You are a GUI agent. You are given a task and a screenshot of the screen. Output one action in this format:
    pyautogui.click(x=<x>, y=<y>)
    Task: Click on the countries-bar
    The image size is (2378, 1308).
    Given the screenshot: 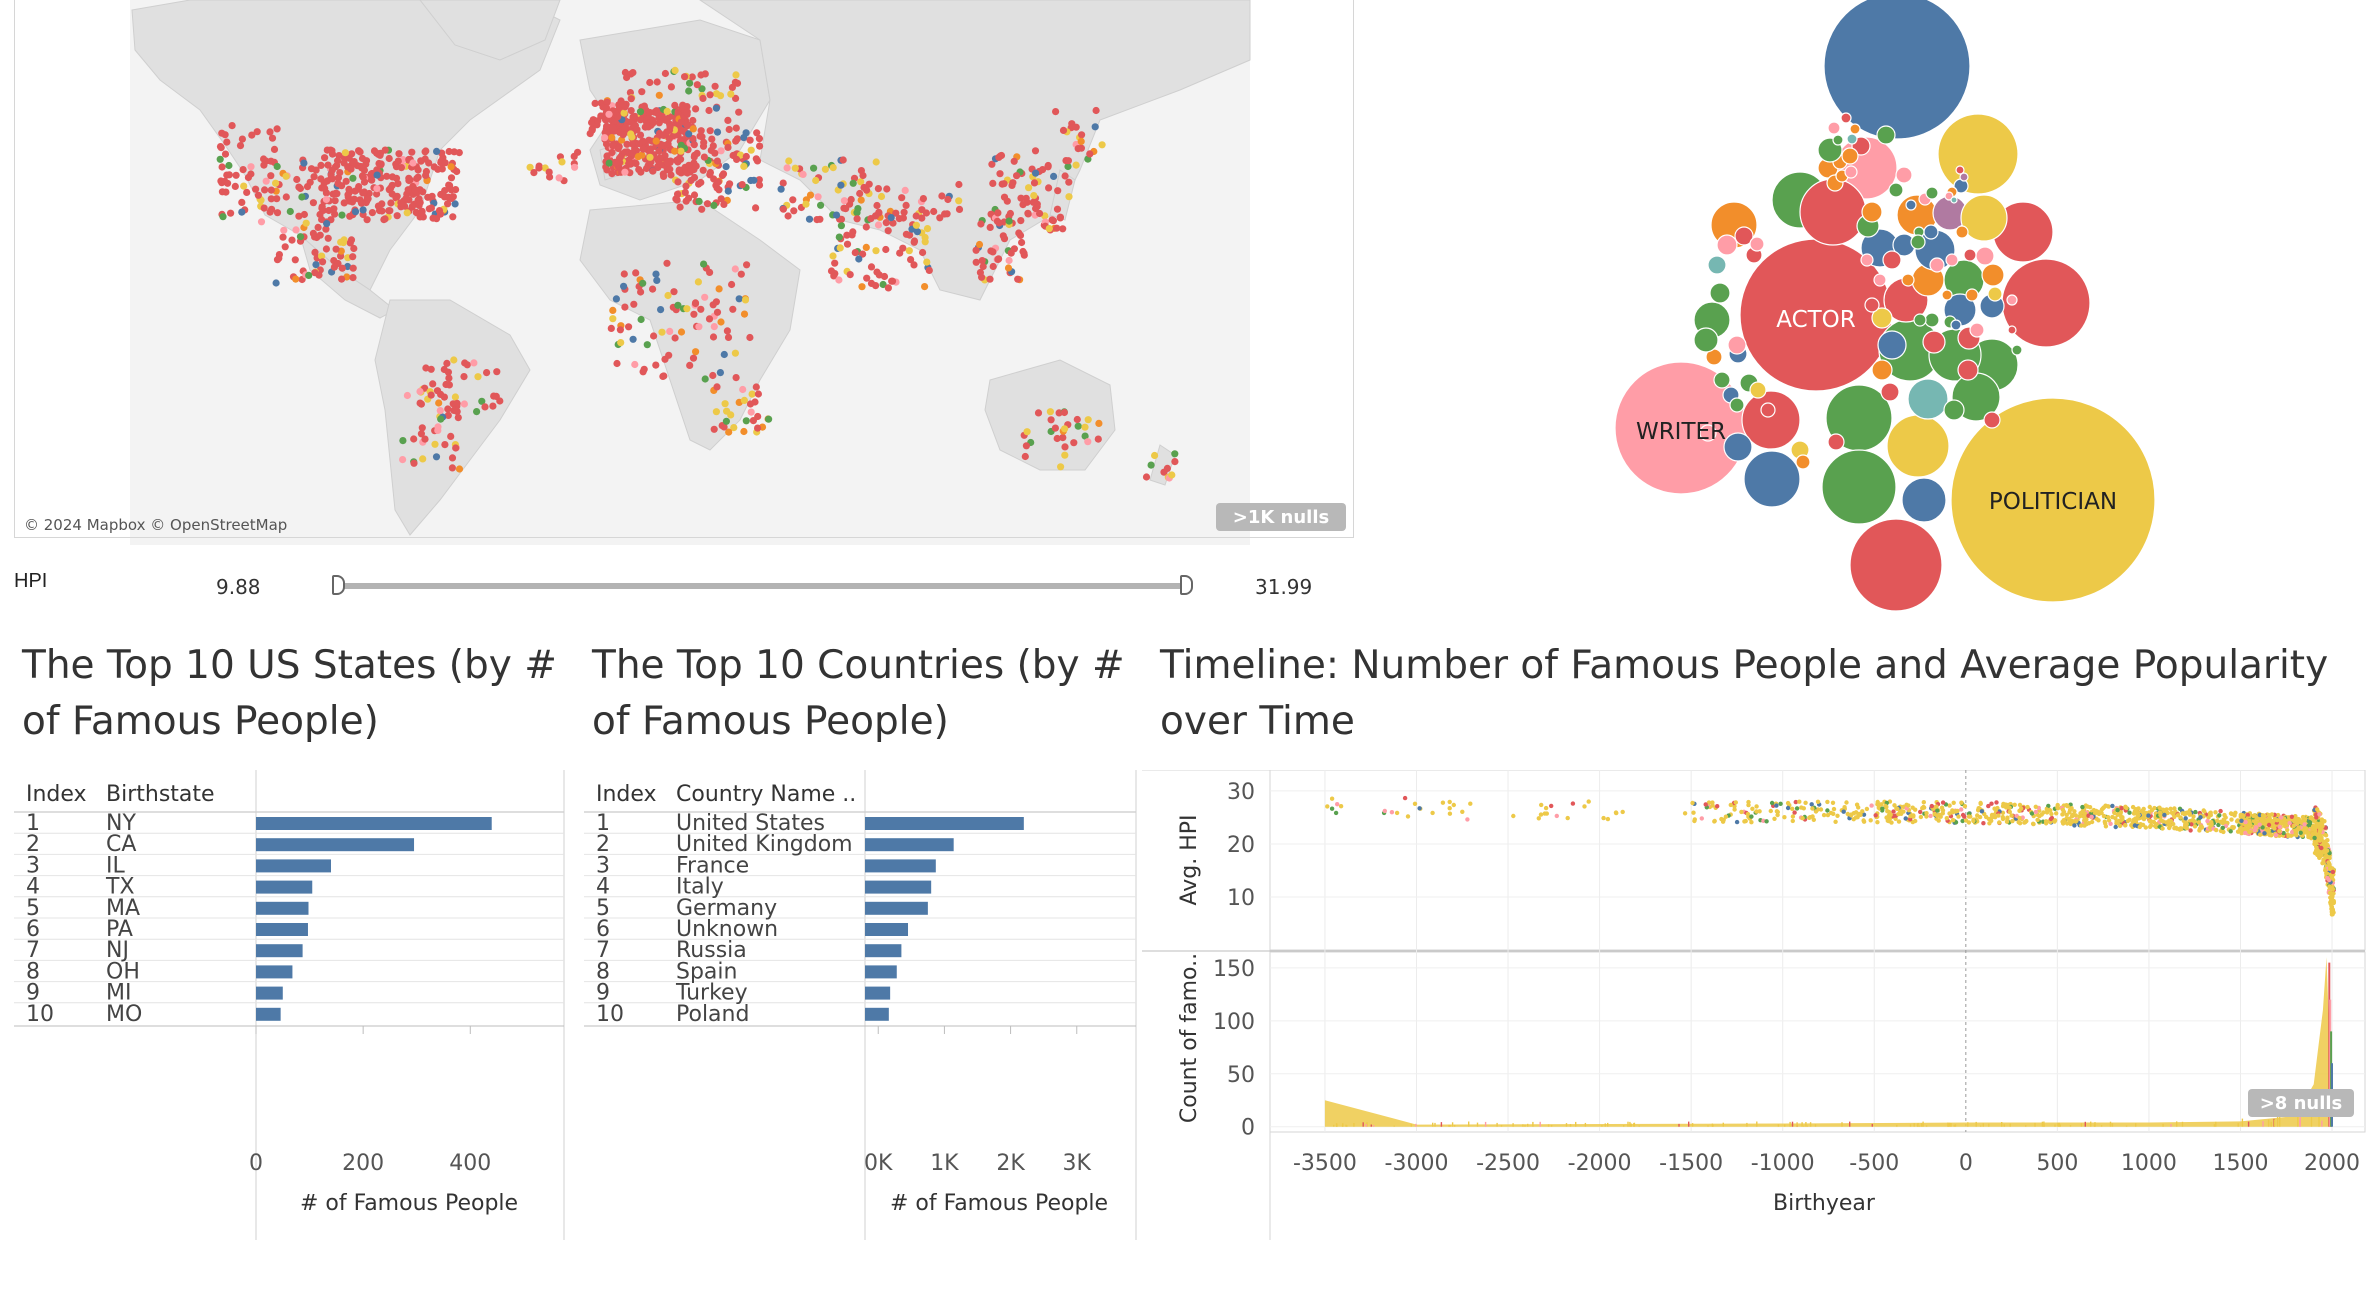 What is the action you would take?
    pyautogui.click(x=878, y=993)
    